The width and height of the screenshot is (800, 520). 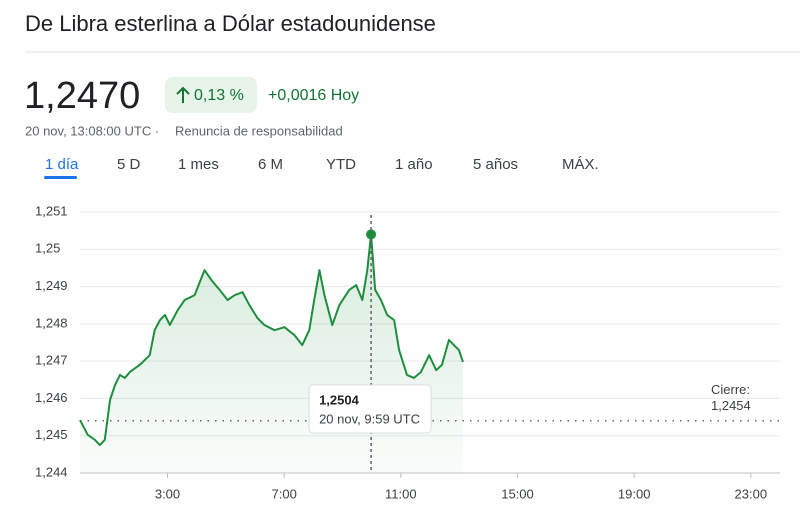 I want to click on x-tick-label: 7:00, so click(x=284, y=493).